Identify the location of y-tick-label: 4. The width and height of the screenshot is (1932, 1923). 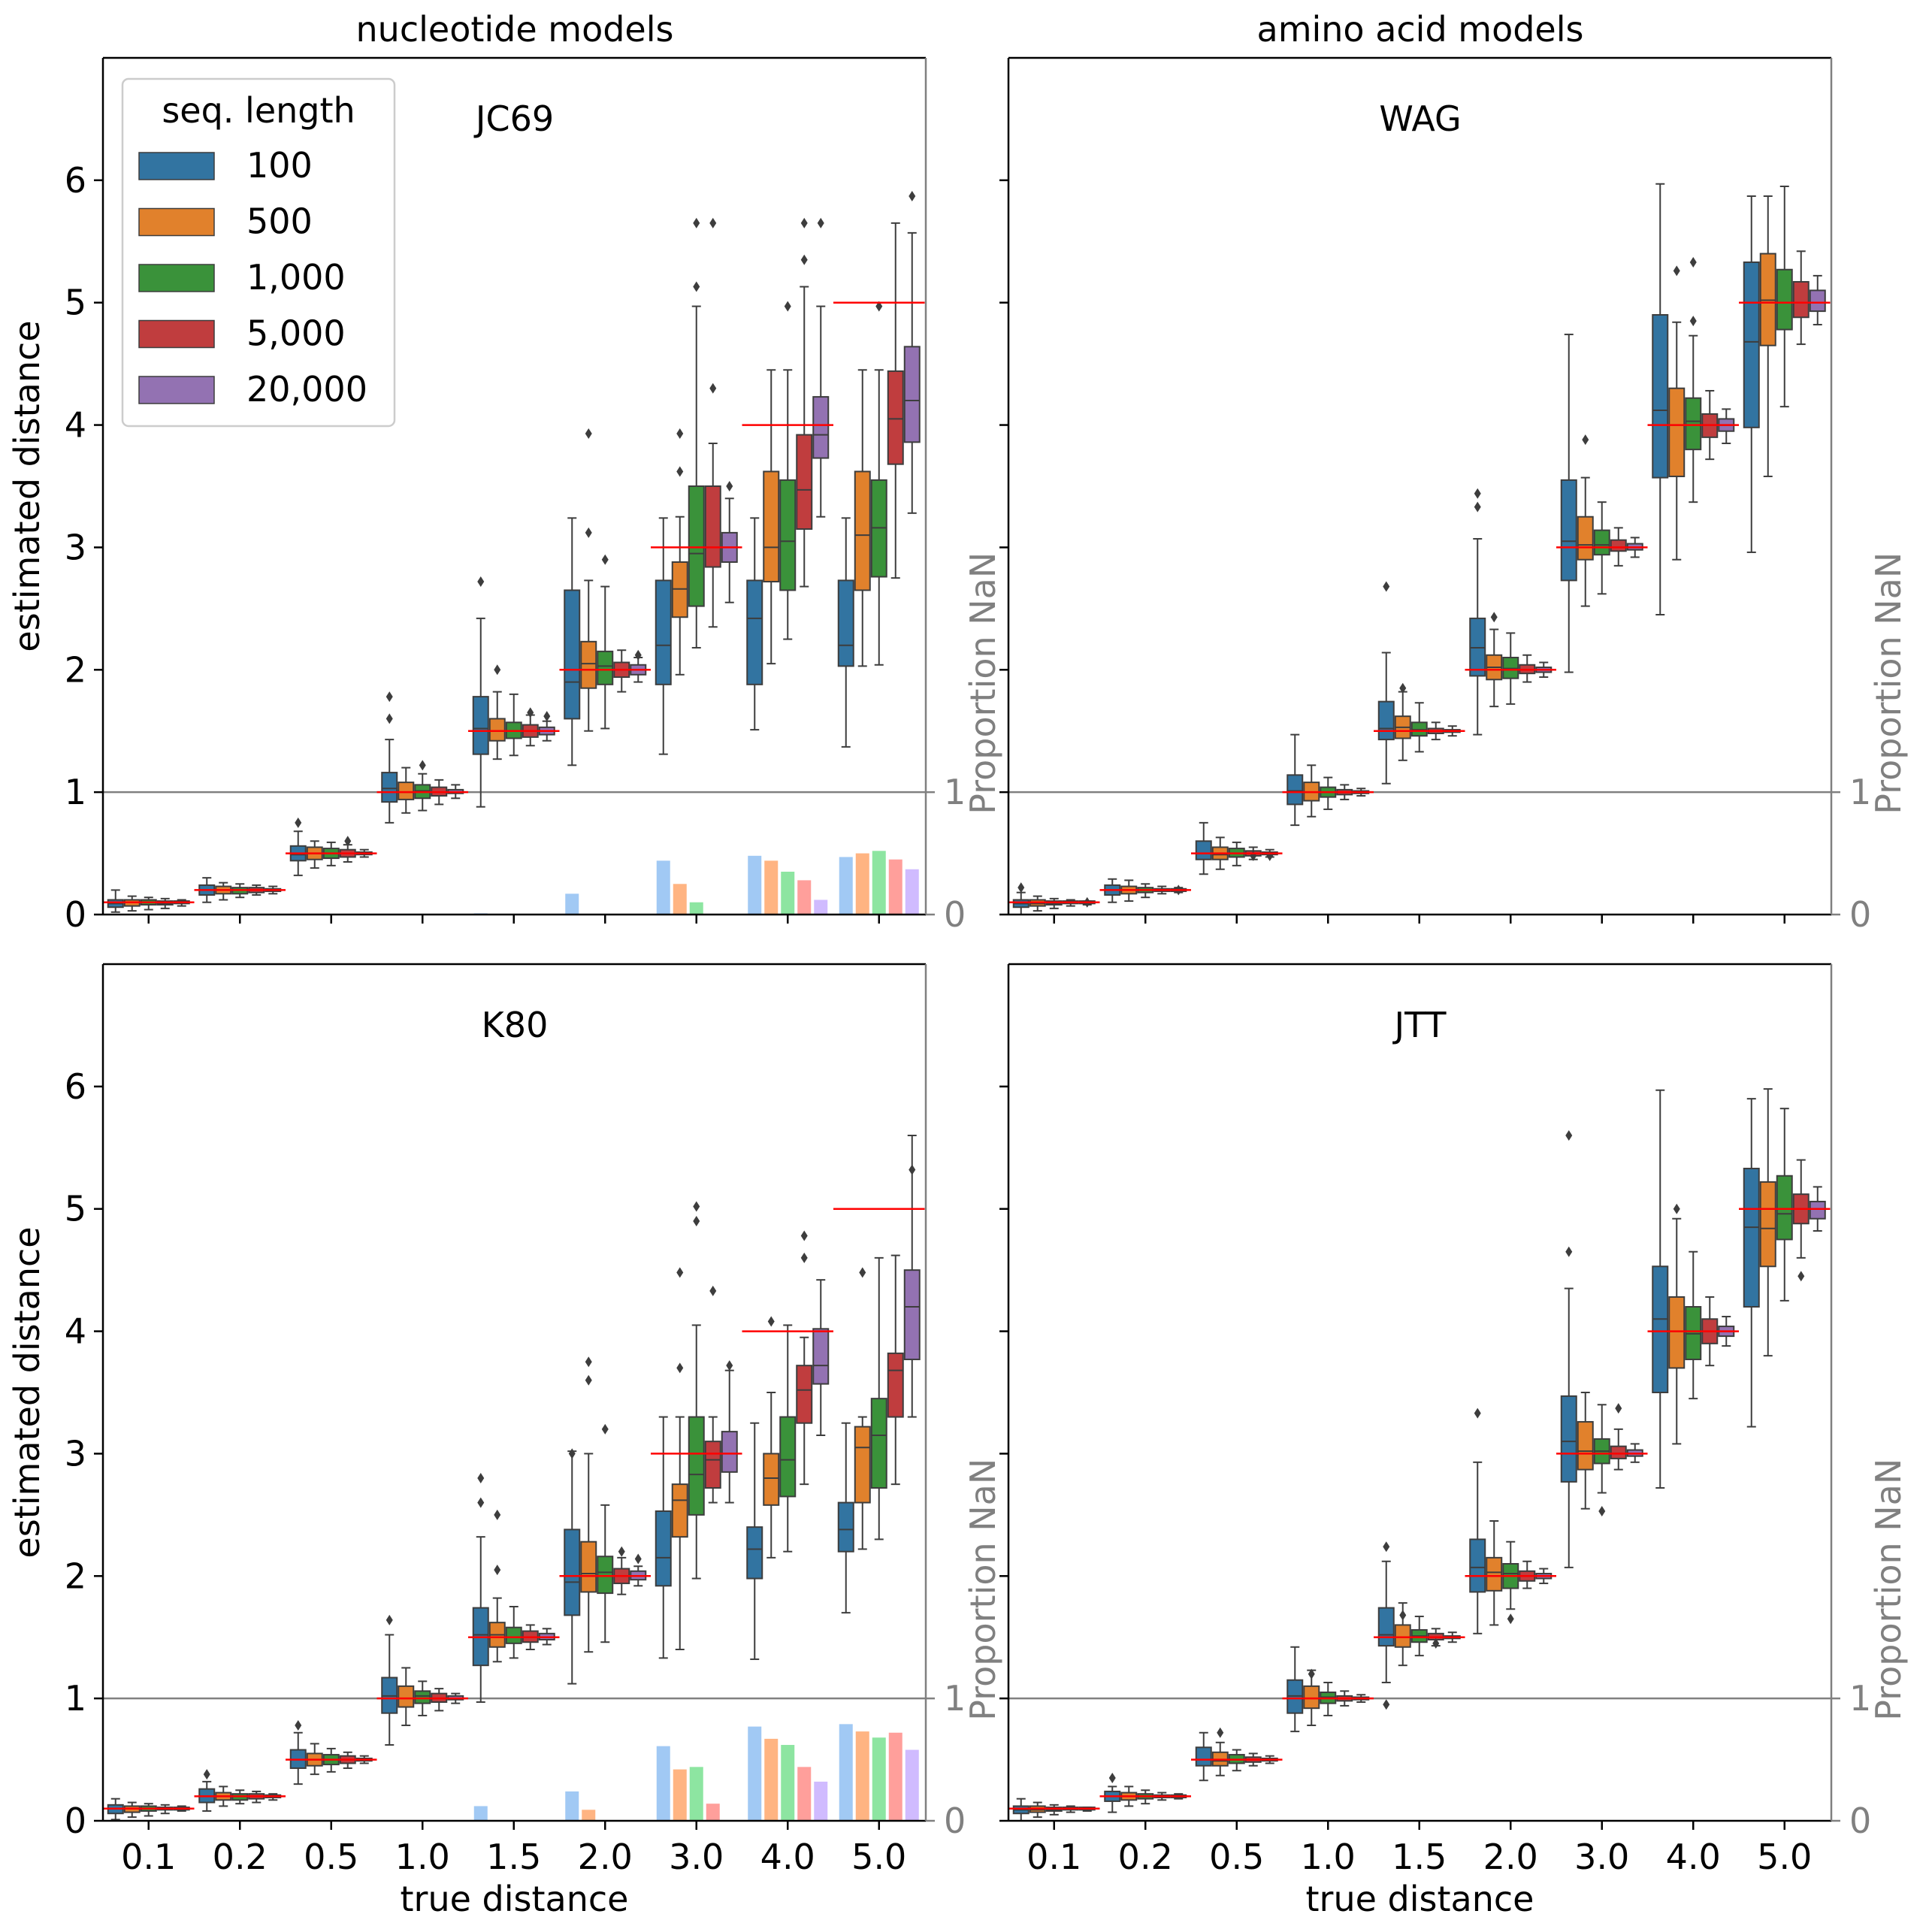
(76, 425).